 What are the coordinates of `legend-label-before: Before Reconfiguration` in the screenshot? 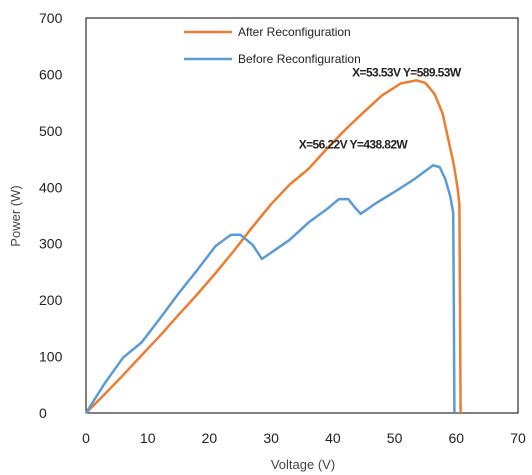 It's located at (299, 59).